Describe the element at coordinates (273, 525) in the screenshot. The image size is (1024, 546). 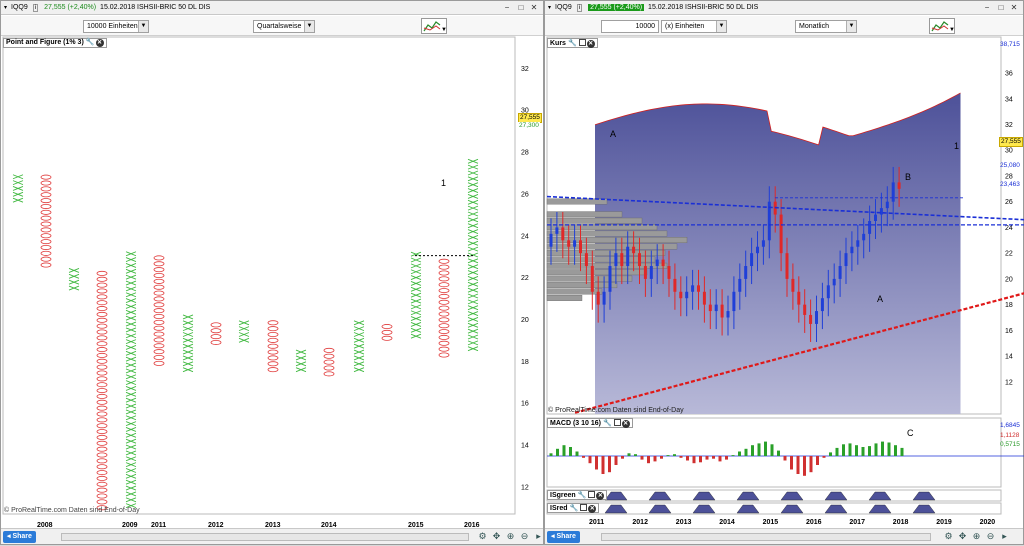
I see `x-tick-label: 2013` at that location.